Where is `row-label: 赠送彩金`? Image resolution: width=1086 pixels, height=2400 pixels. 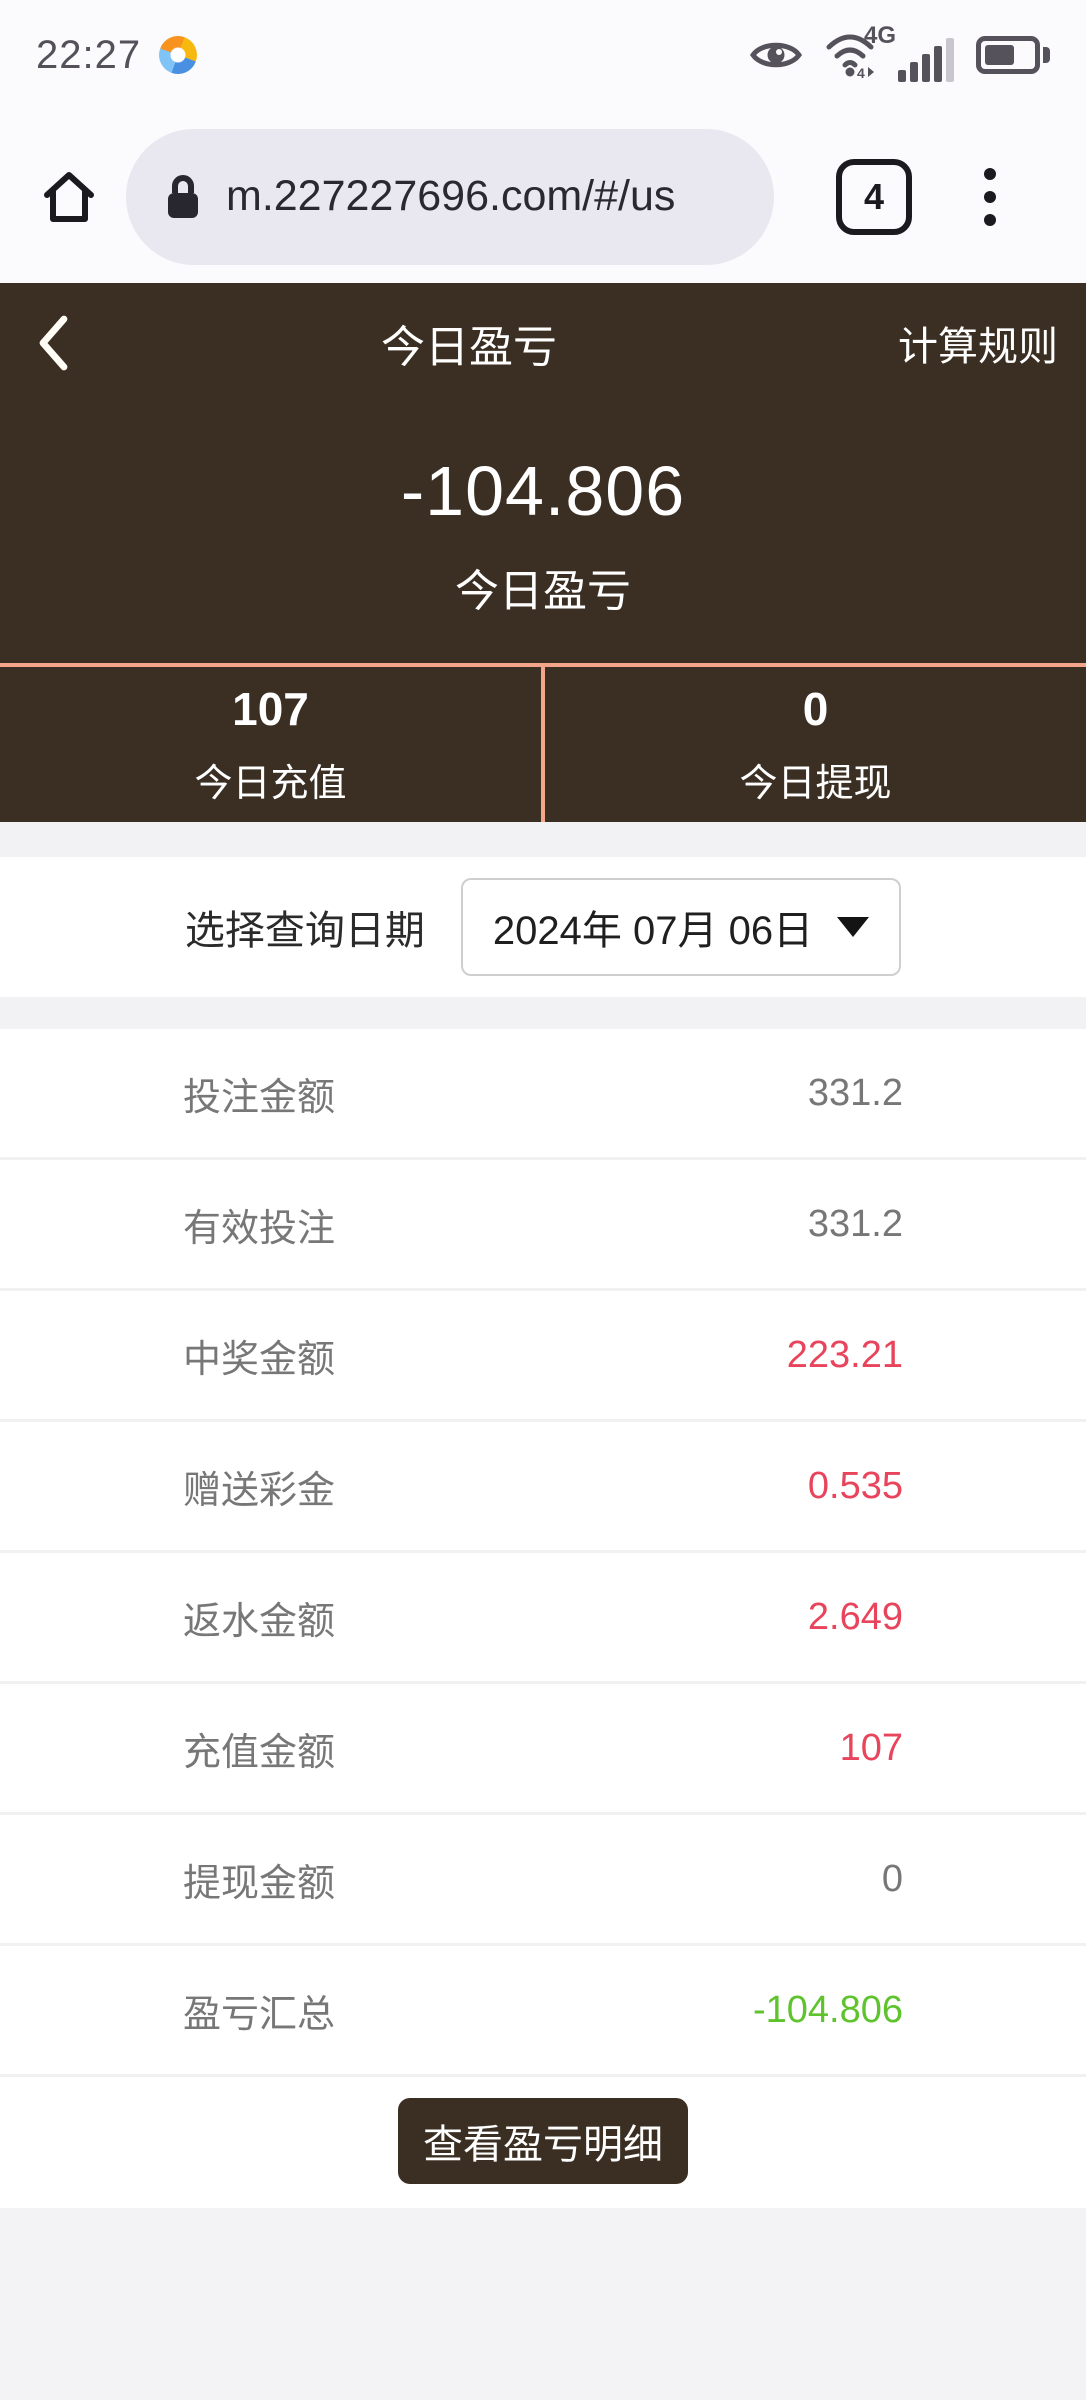 row-label: 赠送彩金 is located at coordinates (259, 1490).